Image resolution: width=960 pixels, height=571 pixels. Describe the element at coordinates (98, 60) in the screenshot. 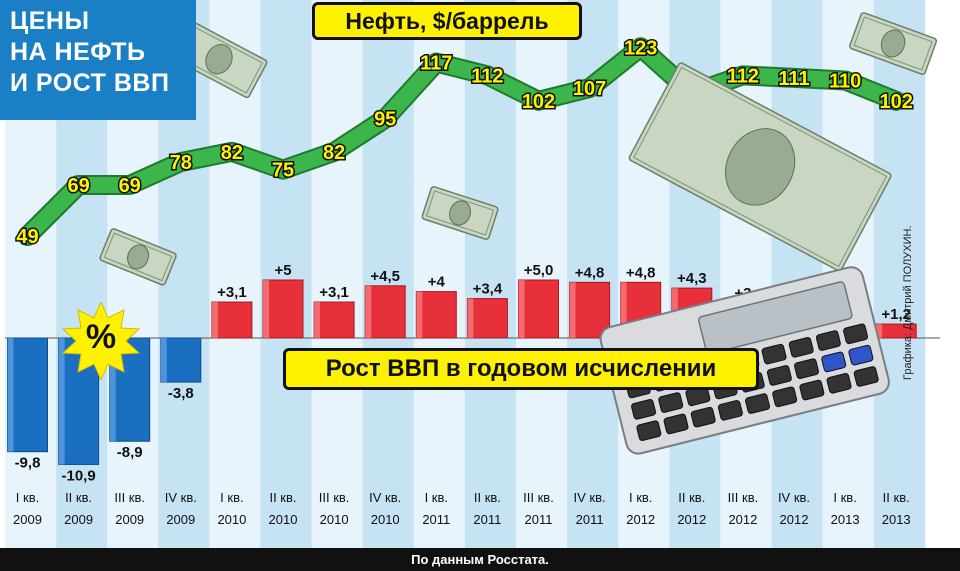

I see `chart-title: ЦЕНЫ НА НЕФТЬ И РОСТ ВВП` at that location.